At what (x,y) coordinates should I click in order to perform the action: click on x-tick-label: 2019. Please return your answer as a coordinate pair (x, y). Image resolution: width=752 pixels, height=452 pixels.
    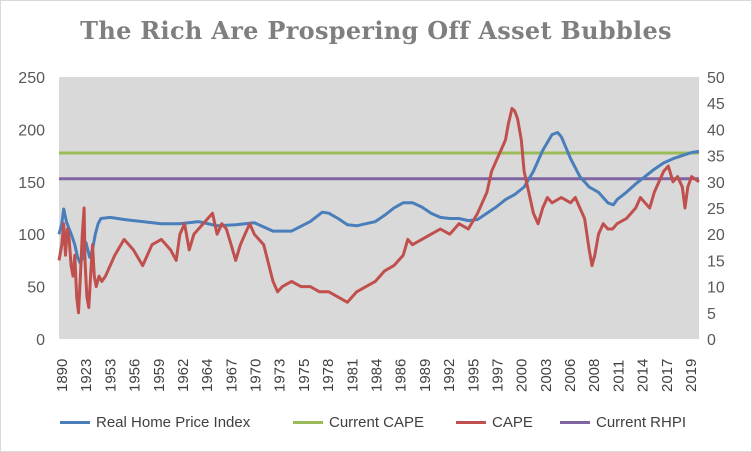
    Looking at the image, I should click on (691, 375).